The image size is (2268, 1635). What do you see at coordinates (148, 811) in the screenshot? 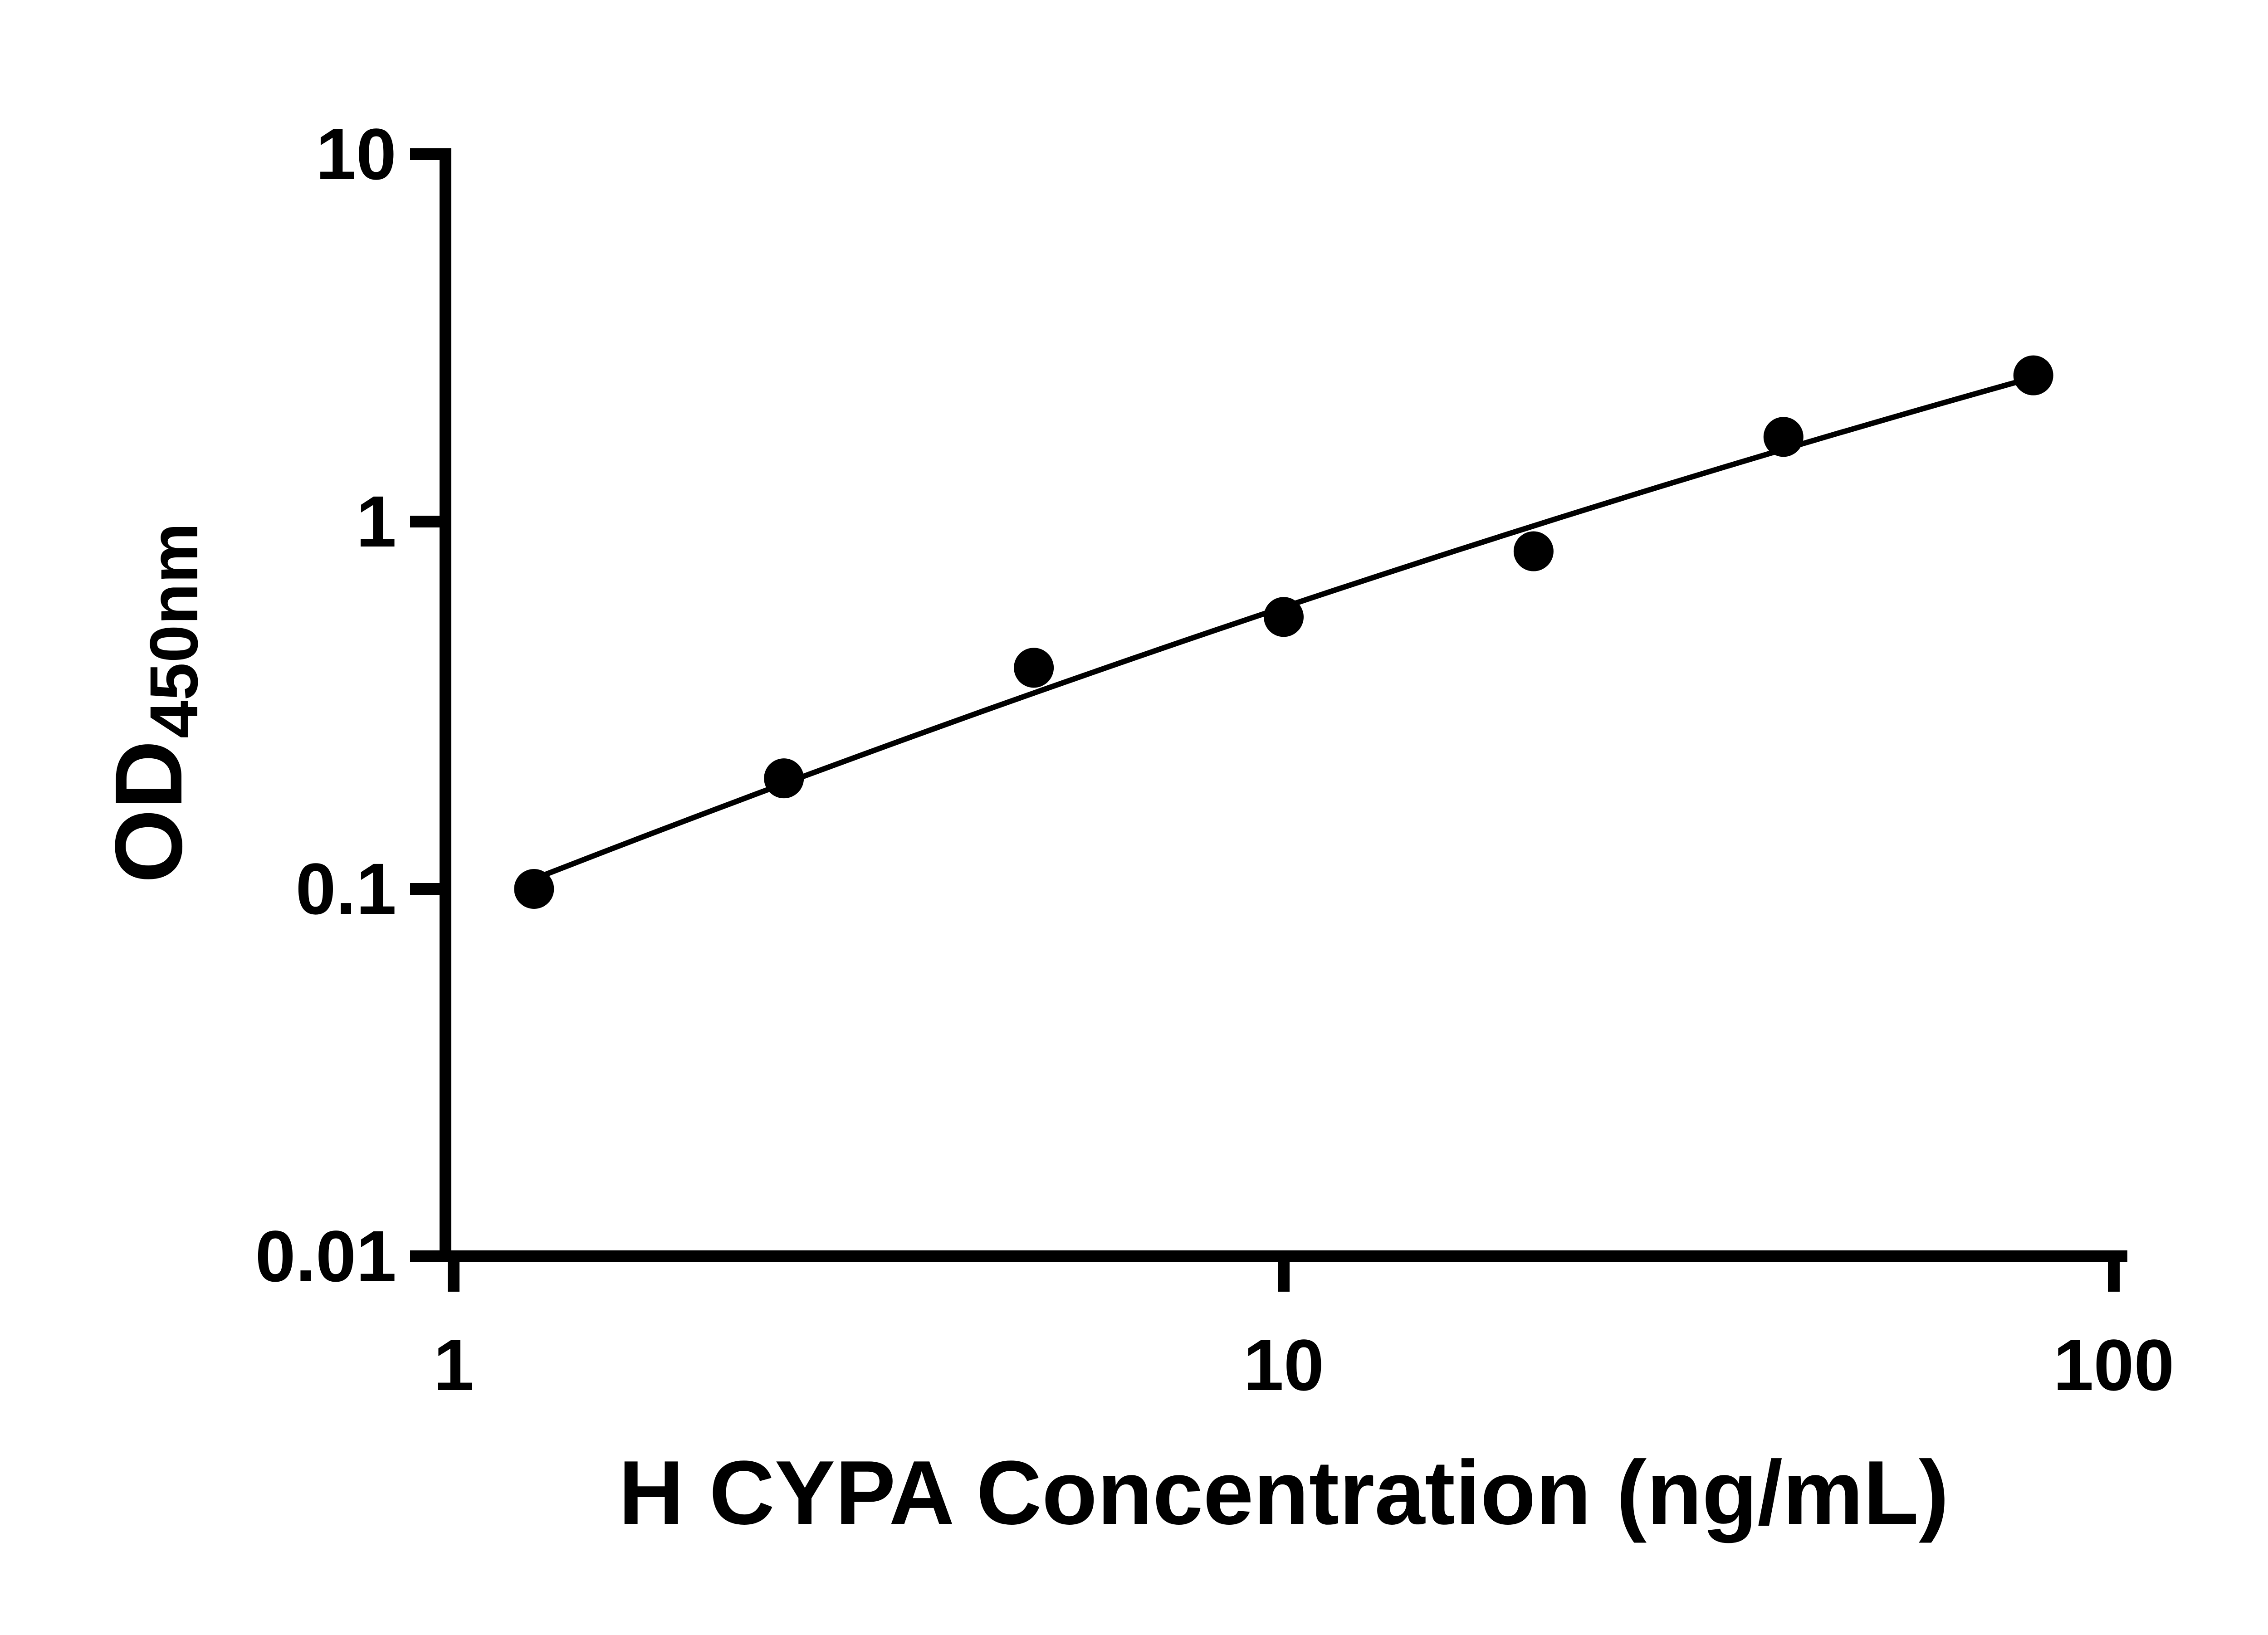
I see `y-axis-title-main: OD` at bounding box center [148, 811].